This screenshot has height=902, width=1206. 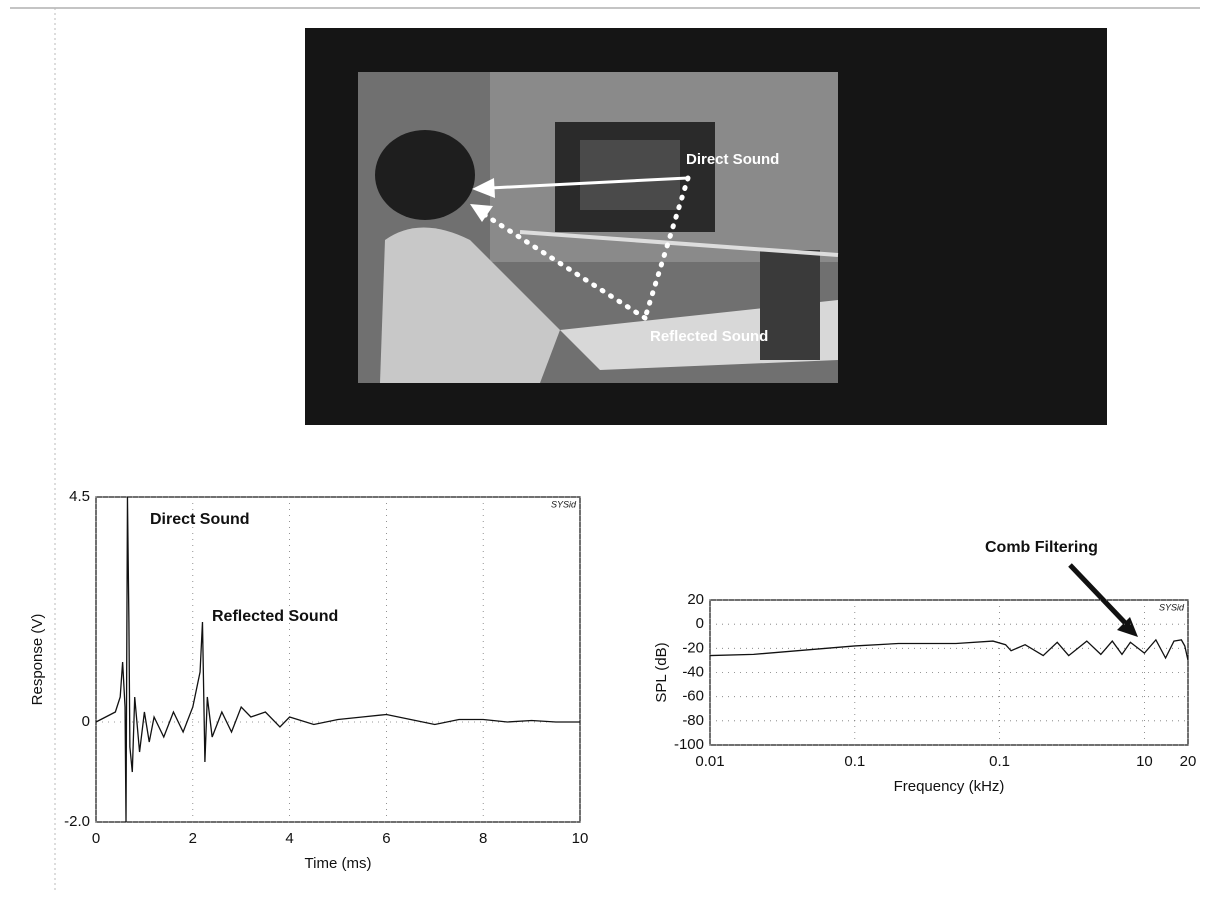 What do you see at coordinates (470, 305) in the screenshot?
I see `photo-body` at bounding box center [470, 305].